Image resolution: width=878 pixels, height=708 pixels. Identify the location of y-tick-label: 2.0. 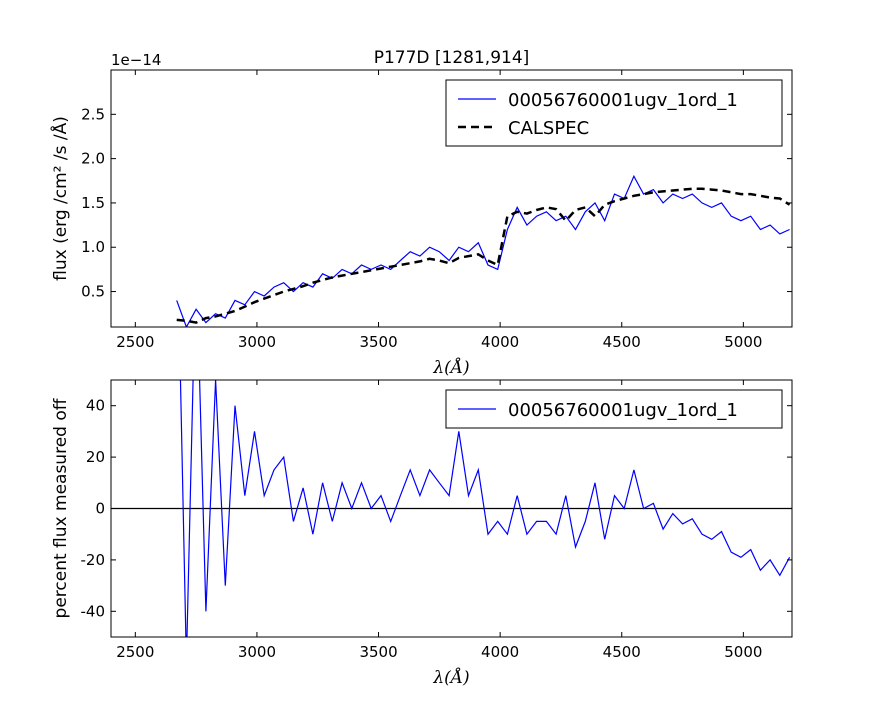
(93, 159).